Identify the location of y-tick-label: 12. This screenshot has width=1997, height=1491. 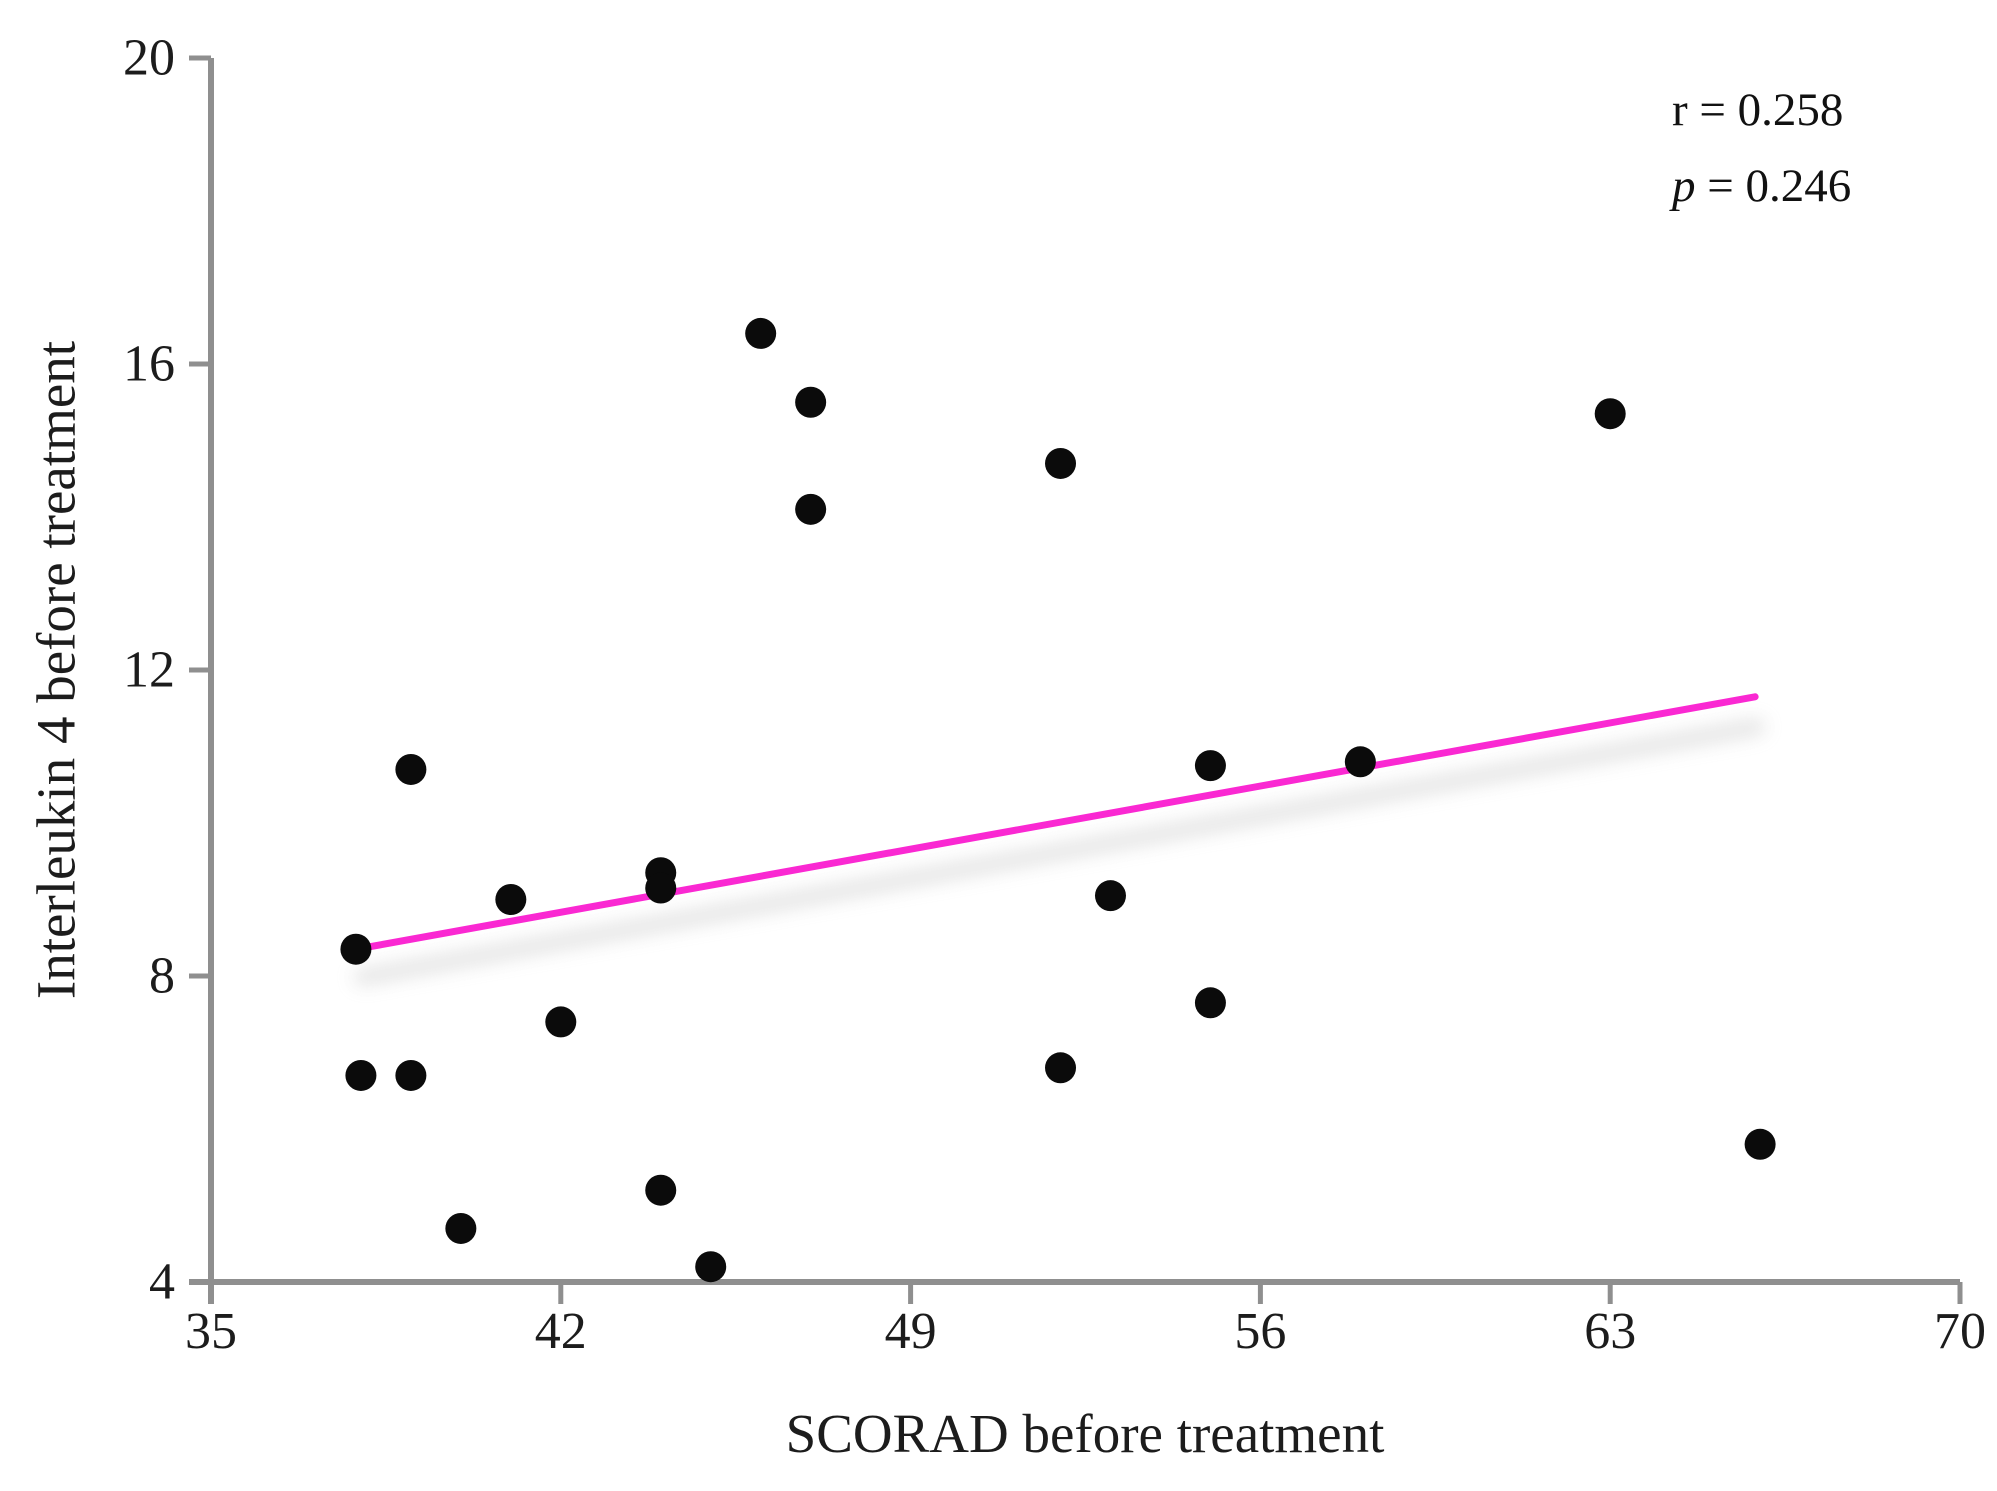
(149, 670).